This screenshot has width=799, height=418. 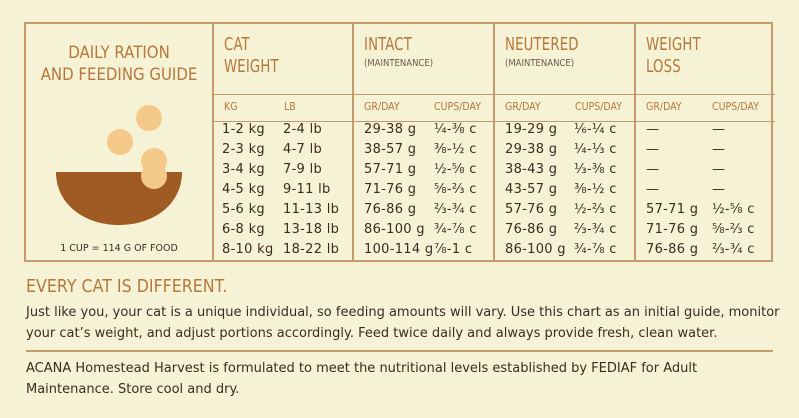 What do you see at coordinates (540, 63) in the screenshot?
I see `neutered-subtitle: (MAINTENANCE)` at bounding box center [540, 63].